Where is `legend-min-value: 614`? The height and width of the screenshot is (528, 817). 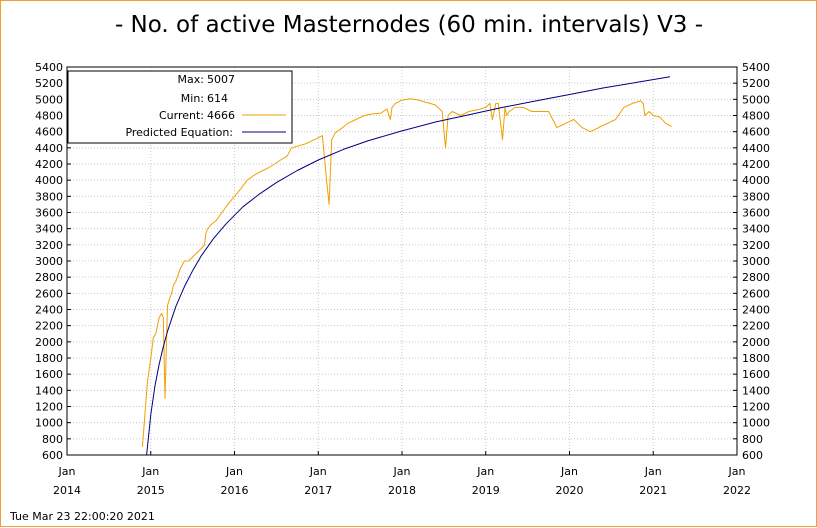 legend-min-value: 614 is located at coordinates (217, 98).